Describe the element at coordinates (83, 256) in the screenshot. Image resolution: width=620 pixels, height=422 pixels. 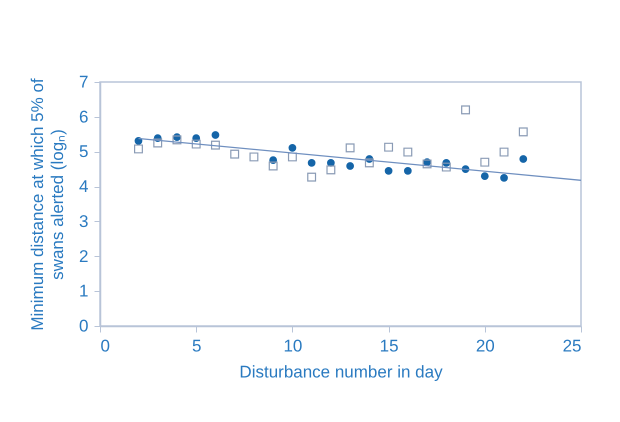
I see `y-tick-label: 2` at that location.